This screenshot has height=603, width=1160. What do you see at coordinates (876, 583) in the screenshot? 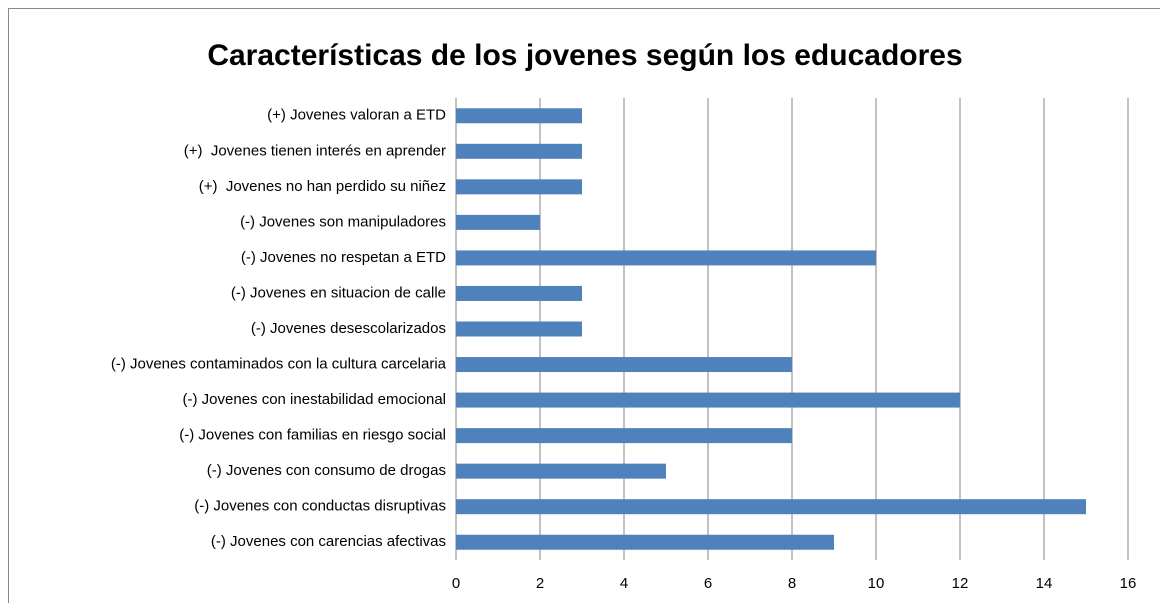
I see `x-tick-label: 10` at bounding box center [876, 583].